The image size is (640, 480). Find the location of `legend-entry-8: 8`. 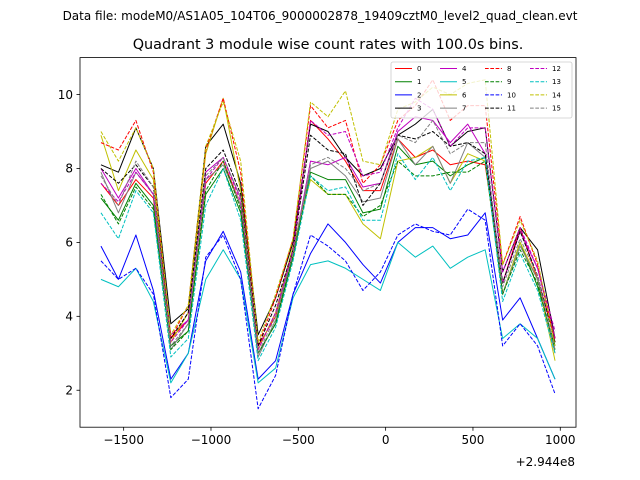

legend-entry-8: 8 is located at coordinates (498, 69).